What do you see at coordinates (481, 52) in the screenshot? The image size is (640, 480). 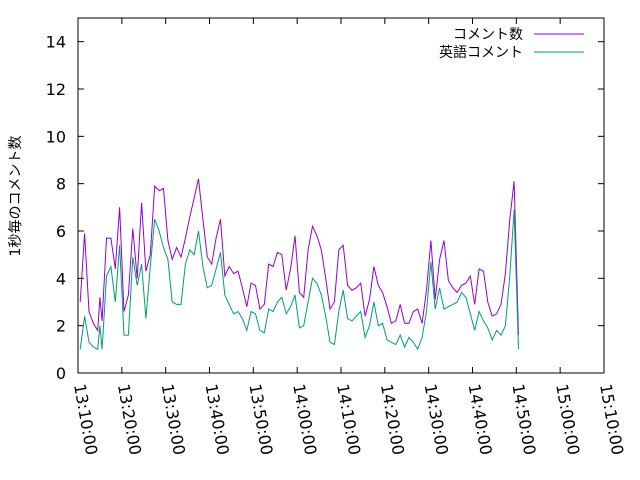 I see `legend-label-2: 英語コメント` at bounding box center [481, 52].